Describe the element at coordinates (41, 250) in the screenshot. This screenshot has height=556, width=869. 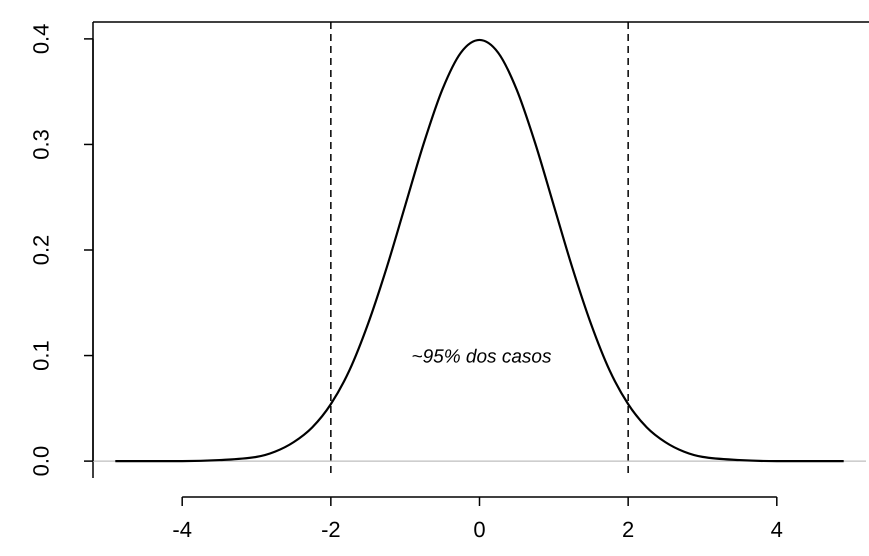
I see `y-tick-label: 0.2` at that location.